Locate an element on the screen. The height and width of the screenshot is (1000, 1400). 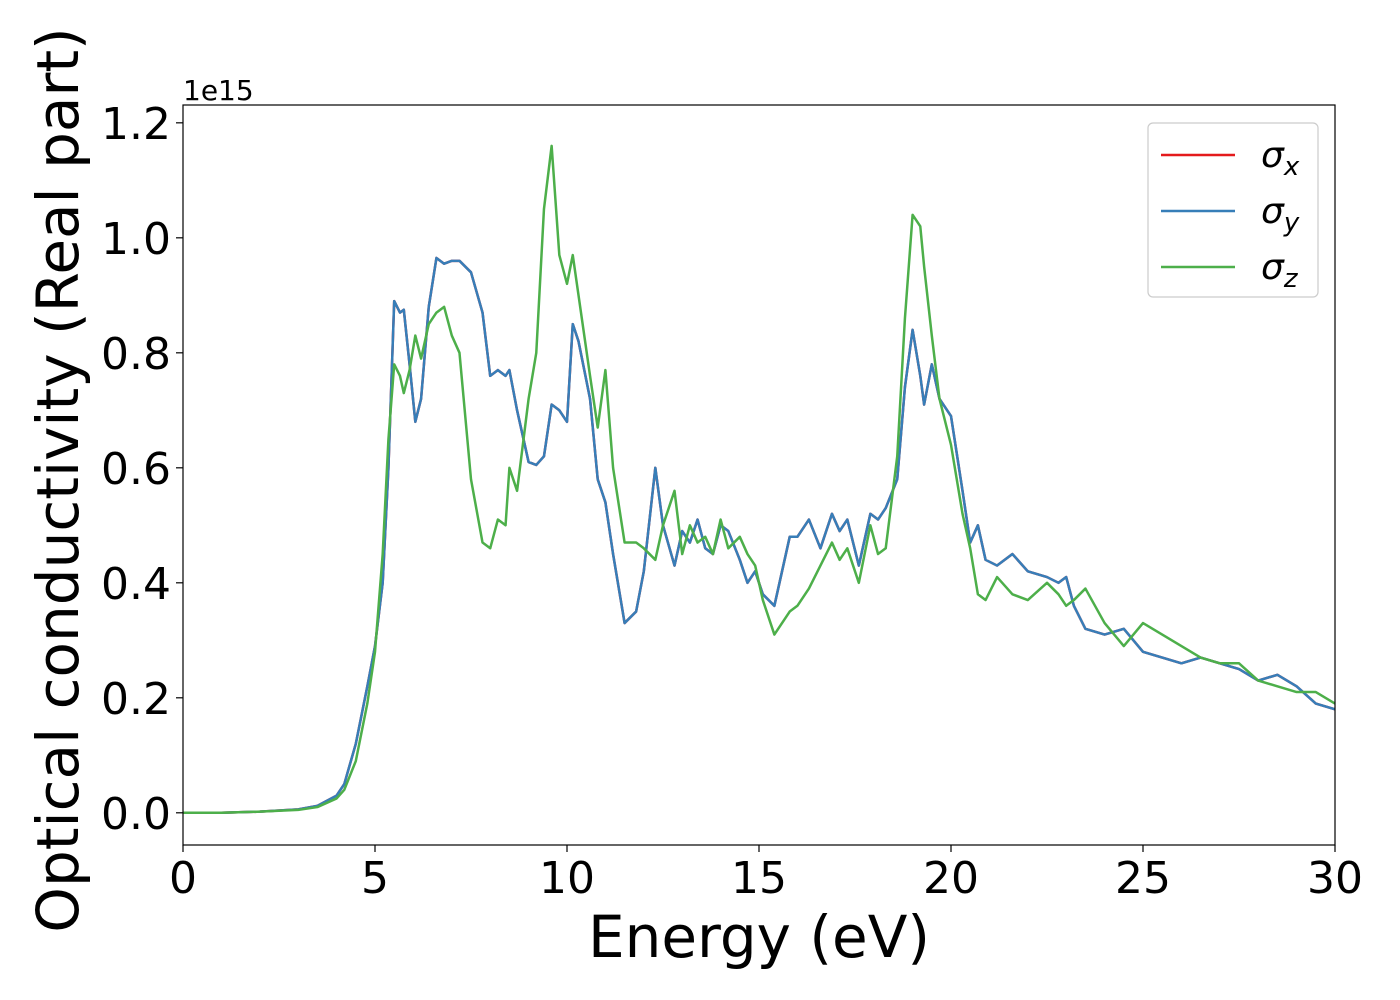
x-tick-label: 25 is located at coordinates (1143, 878).